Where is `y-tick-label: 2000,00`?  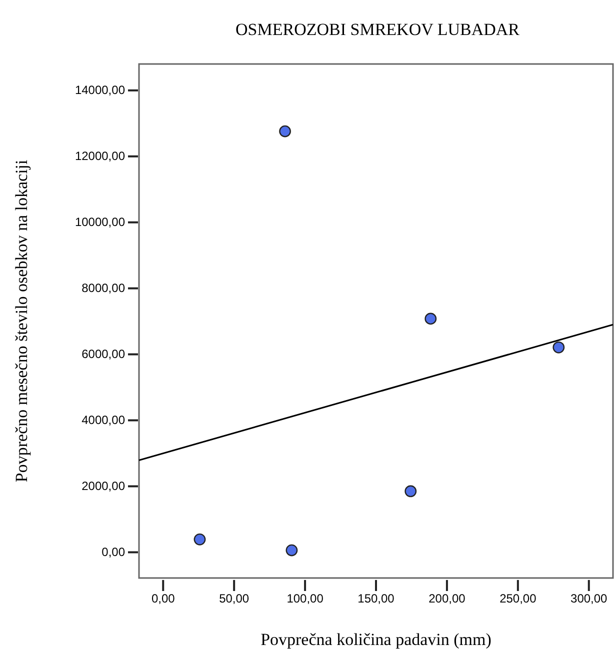
y-tick-label: 2000,00 is located at coordinates (104, 486).